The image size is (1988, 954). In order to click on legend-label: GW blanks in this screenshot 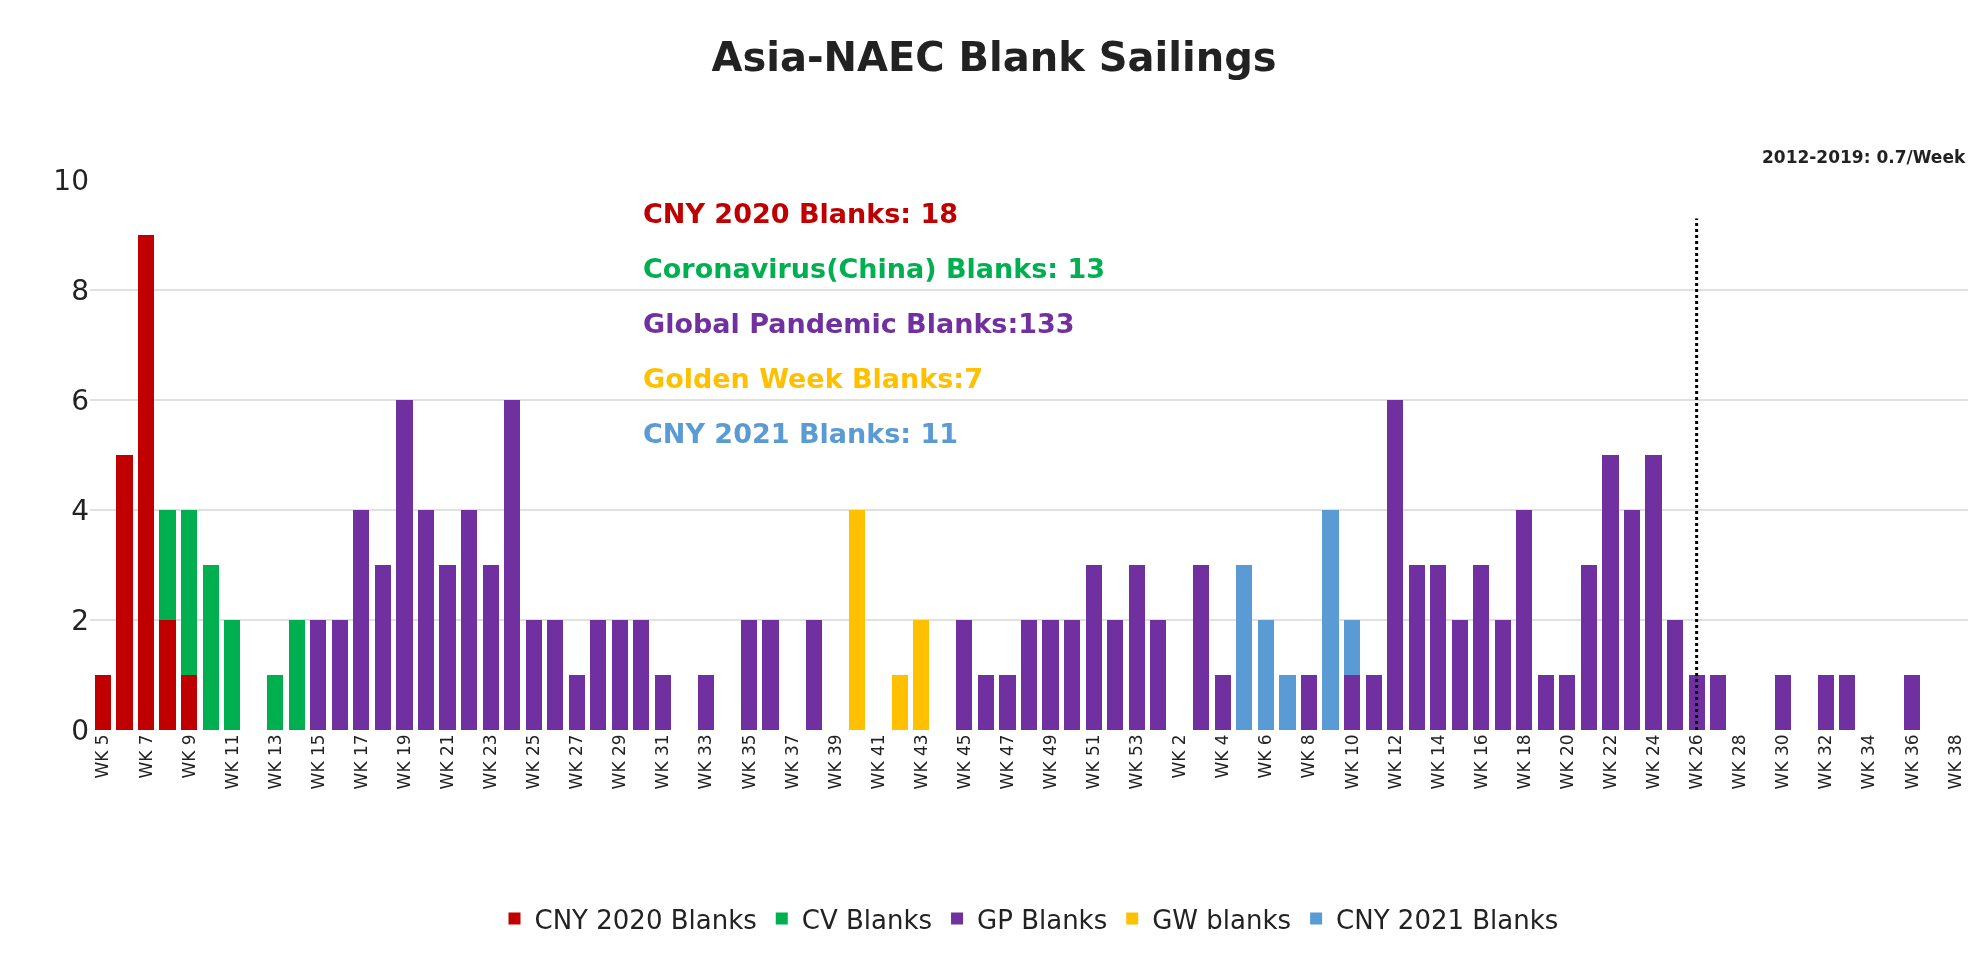, I will do `click(1222, 919)`.